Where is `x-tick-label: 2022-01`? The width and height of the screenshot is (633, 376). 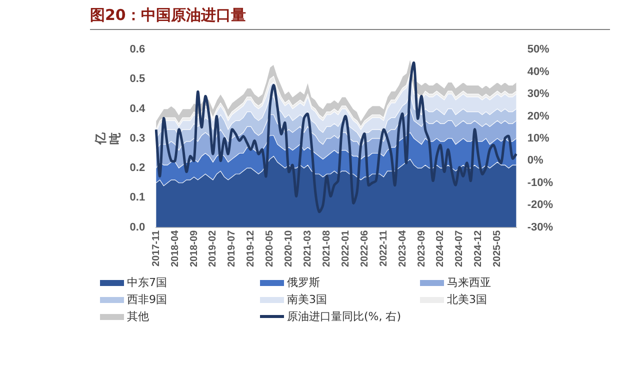
x-tick-label: 2022-01 is located at coordinates (346, 249).